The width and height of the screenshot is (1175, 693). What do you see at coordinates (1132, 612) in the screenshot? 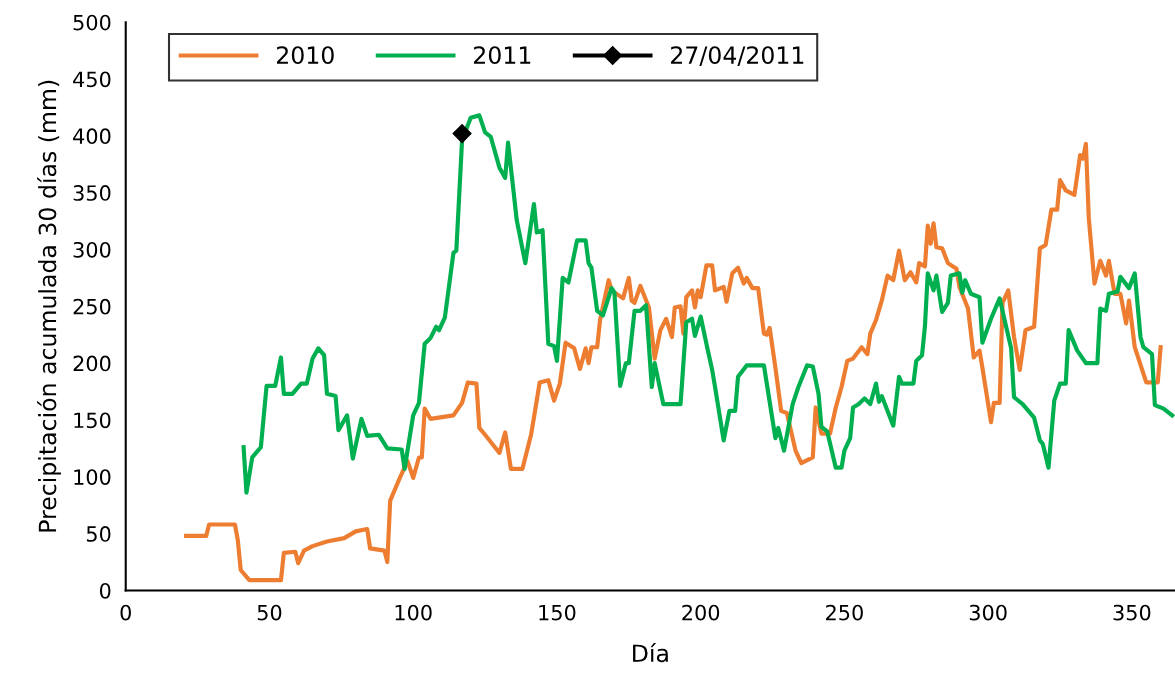
I see `x-tick-label: 350` at bounding box center [1132, 612].